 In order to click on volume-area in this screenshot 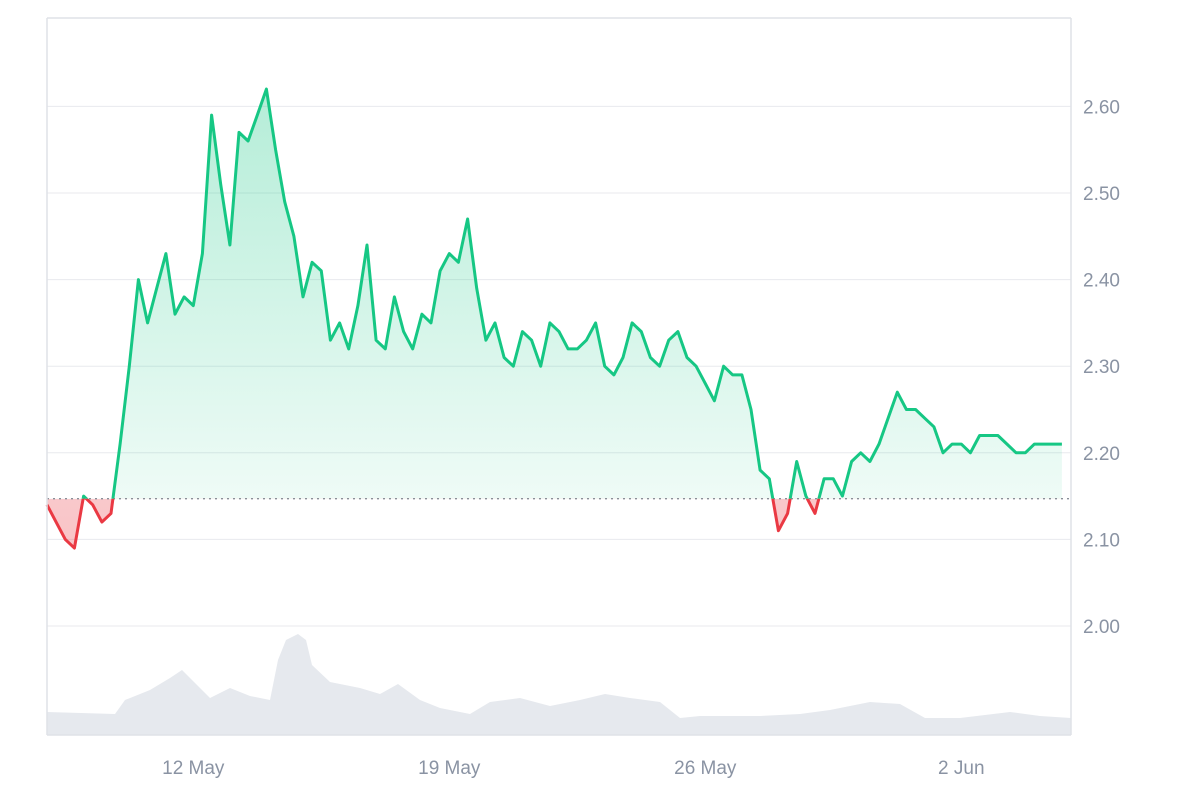, I will do `click(559, 684)`.